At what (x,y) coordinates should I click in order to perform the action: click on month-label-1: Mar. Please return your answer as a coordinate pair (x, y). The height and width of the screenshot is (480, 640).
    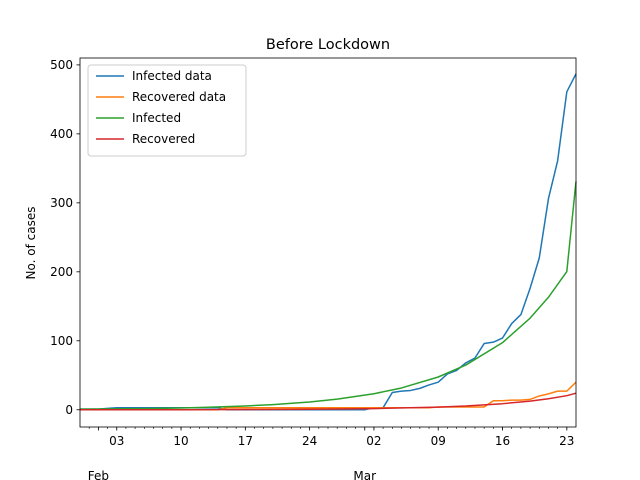
    Looking at the image, I should click on (364, 474).